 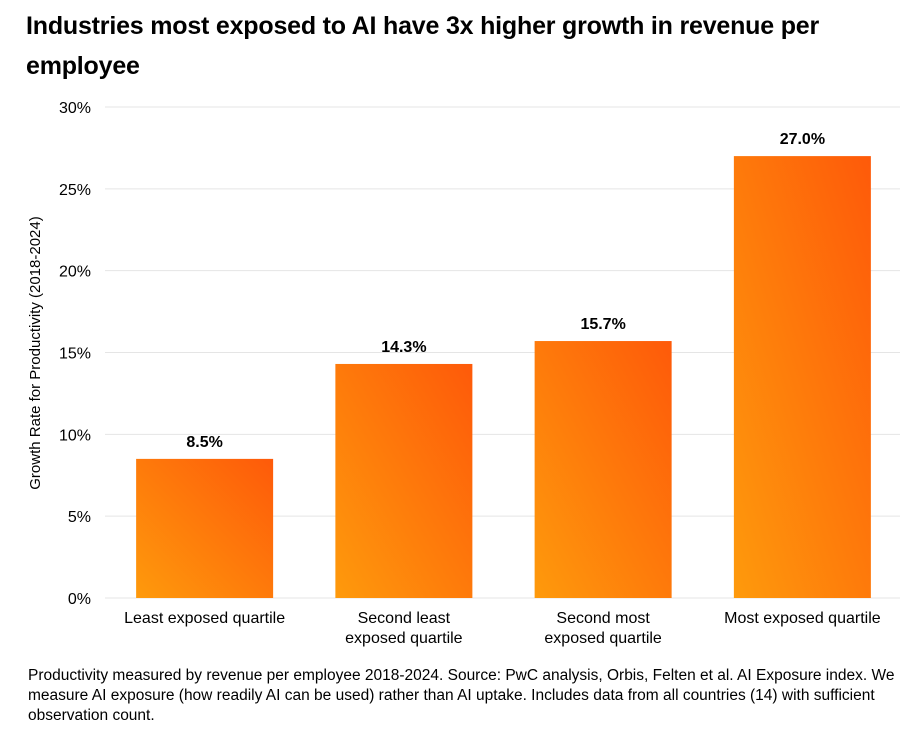 I want to click on x-tick-label: Second most exposed quartile, so click(x=603, y=628).